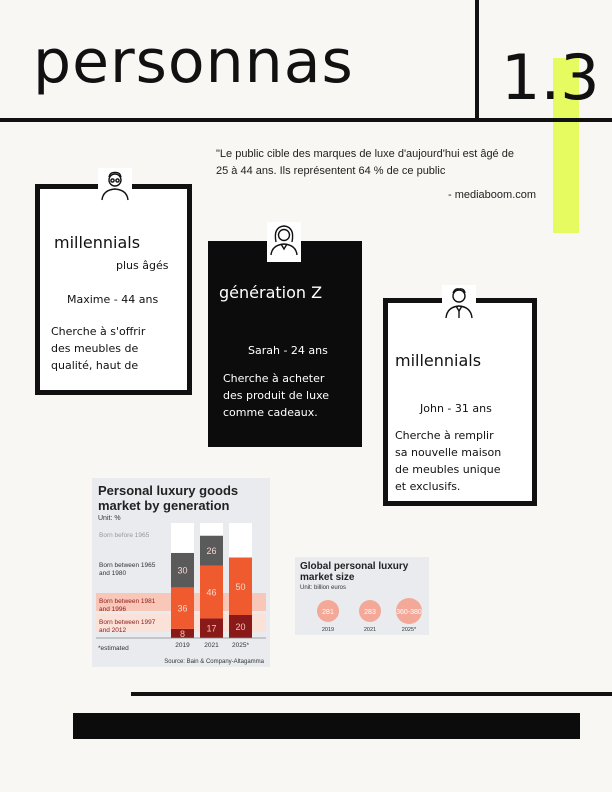  Describe the element at coordinates (127, 601) in the screenshot. I see `legend-label-2: Born between 1981` at that location.